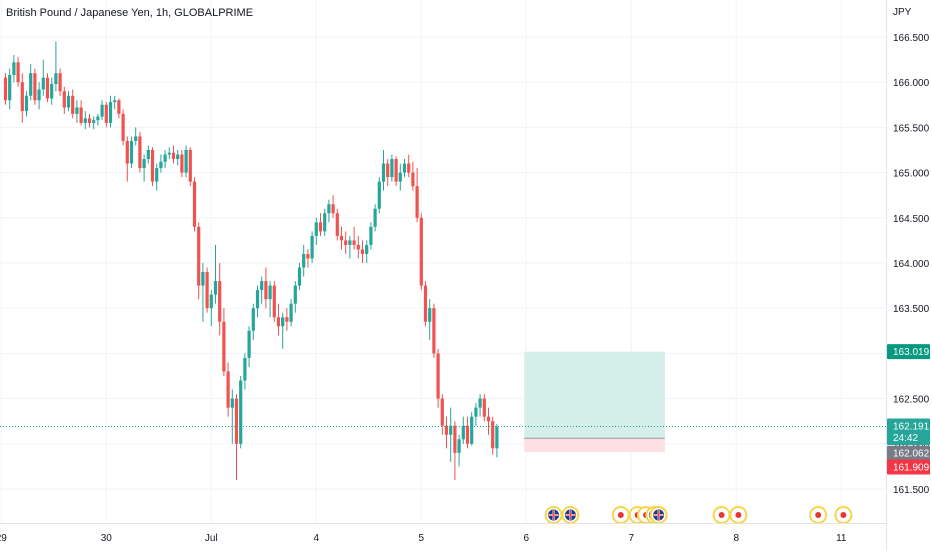 The height and width of the screenshot is (555, 932). Describe the element at coordinates (911, 454) in the screenshot. I see `entry-price-tag: 162.062` at that location.